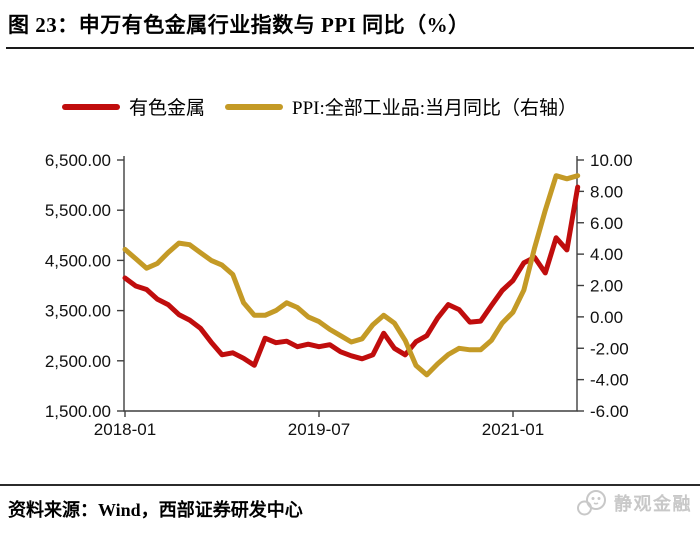 The width and height of the screenshot is (700, 534). I want to click on y-right-tick-label: -6.00, so click(609, 411).